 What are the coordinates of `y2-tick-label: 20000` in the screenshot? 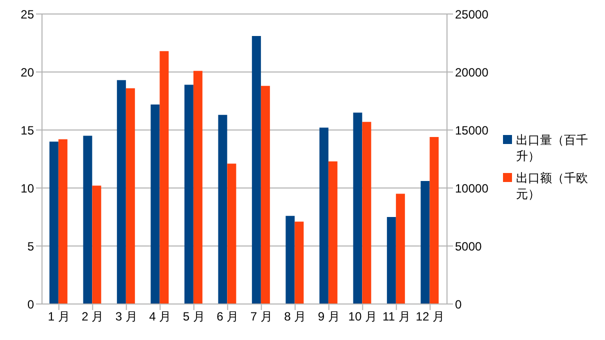 It's located at (472, 72).